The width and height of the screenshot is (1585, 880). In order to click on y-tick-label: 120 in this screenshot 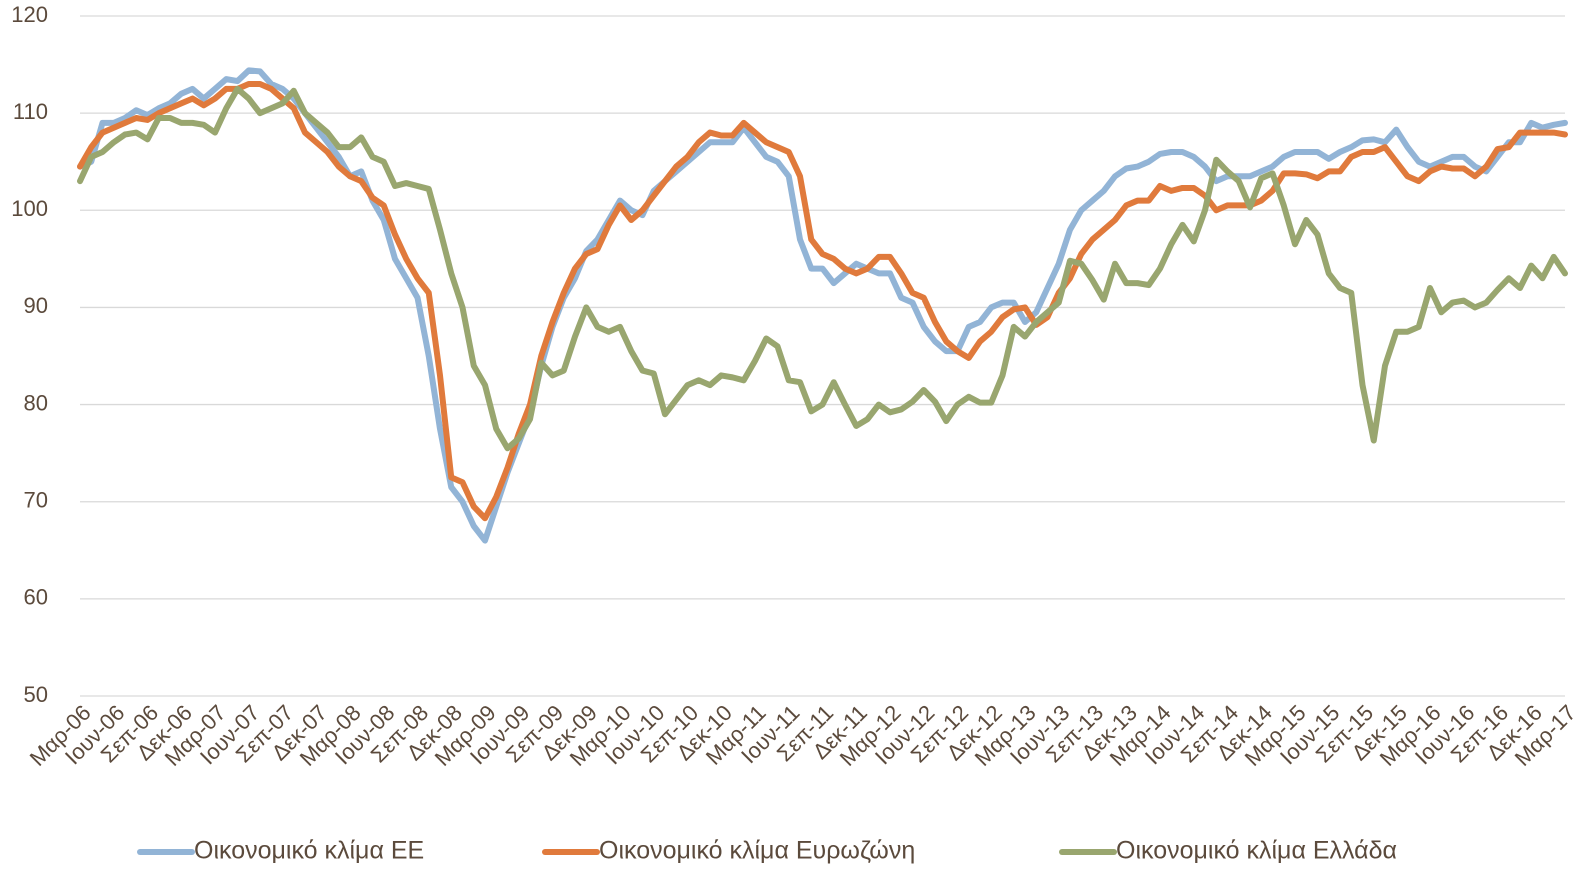, I will do `click(29, 14)`.